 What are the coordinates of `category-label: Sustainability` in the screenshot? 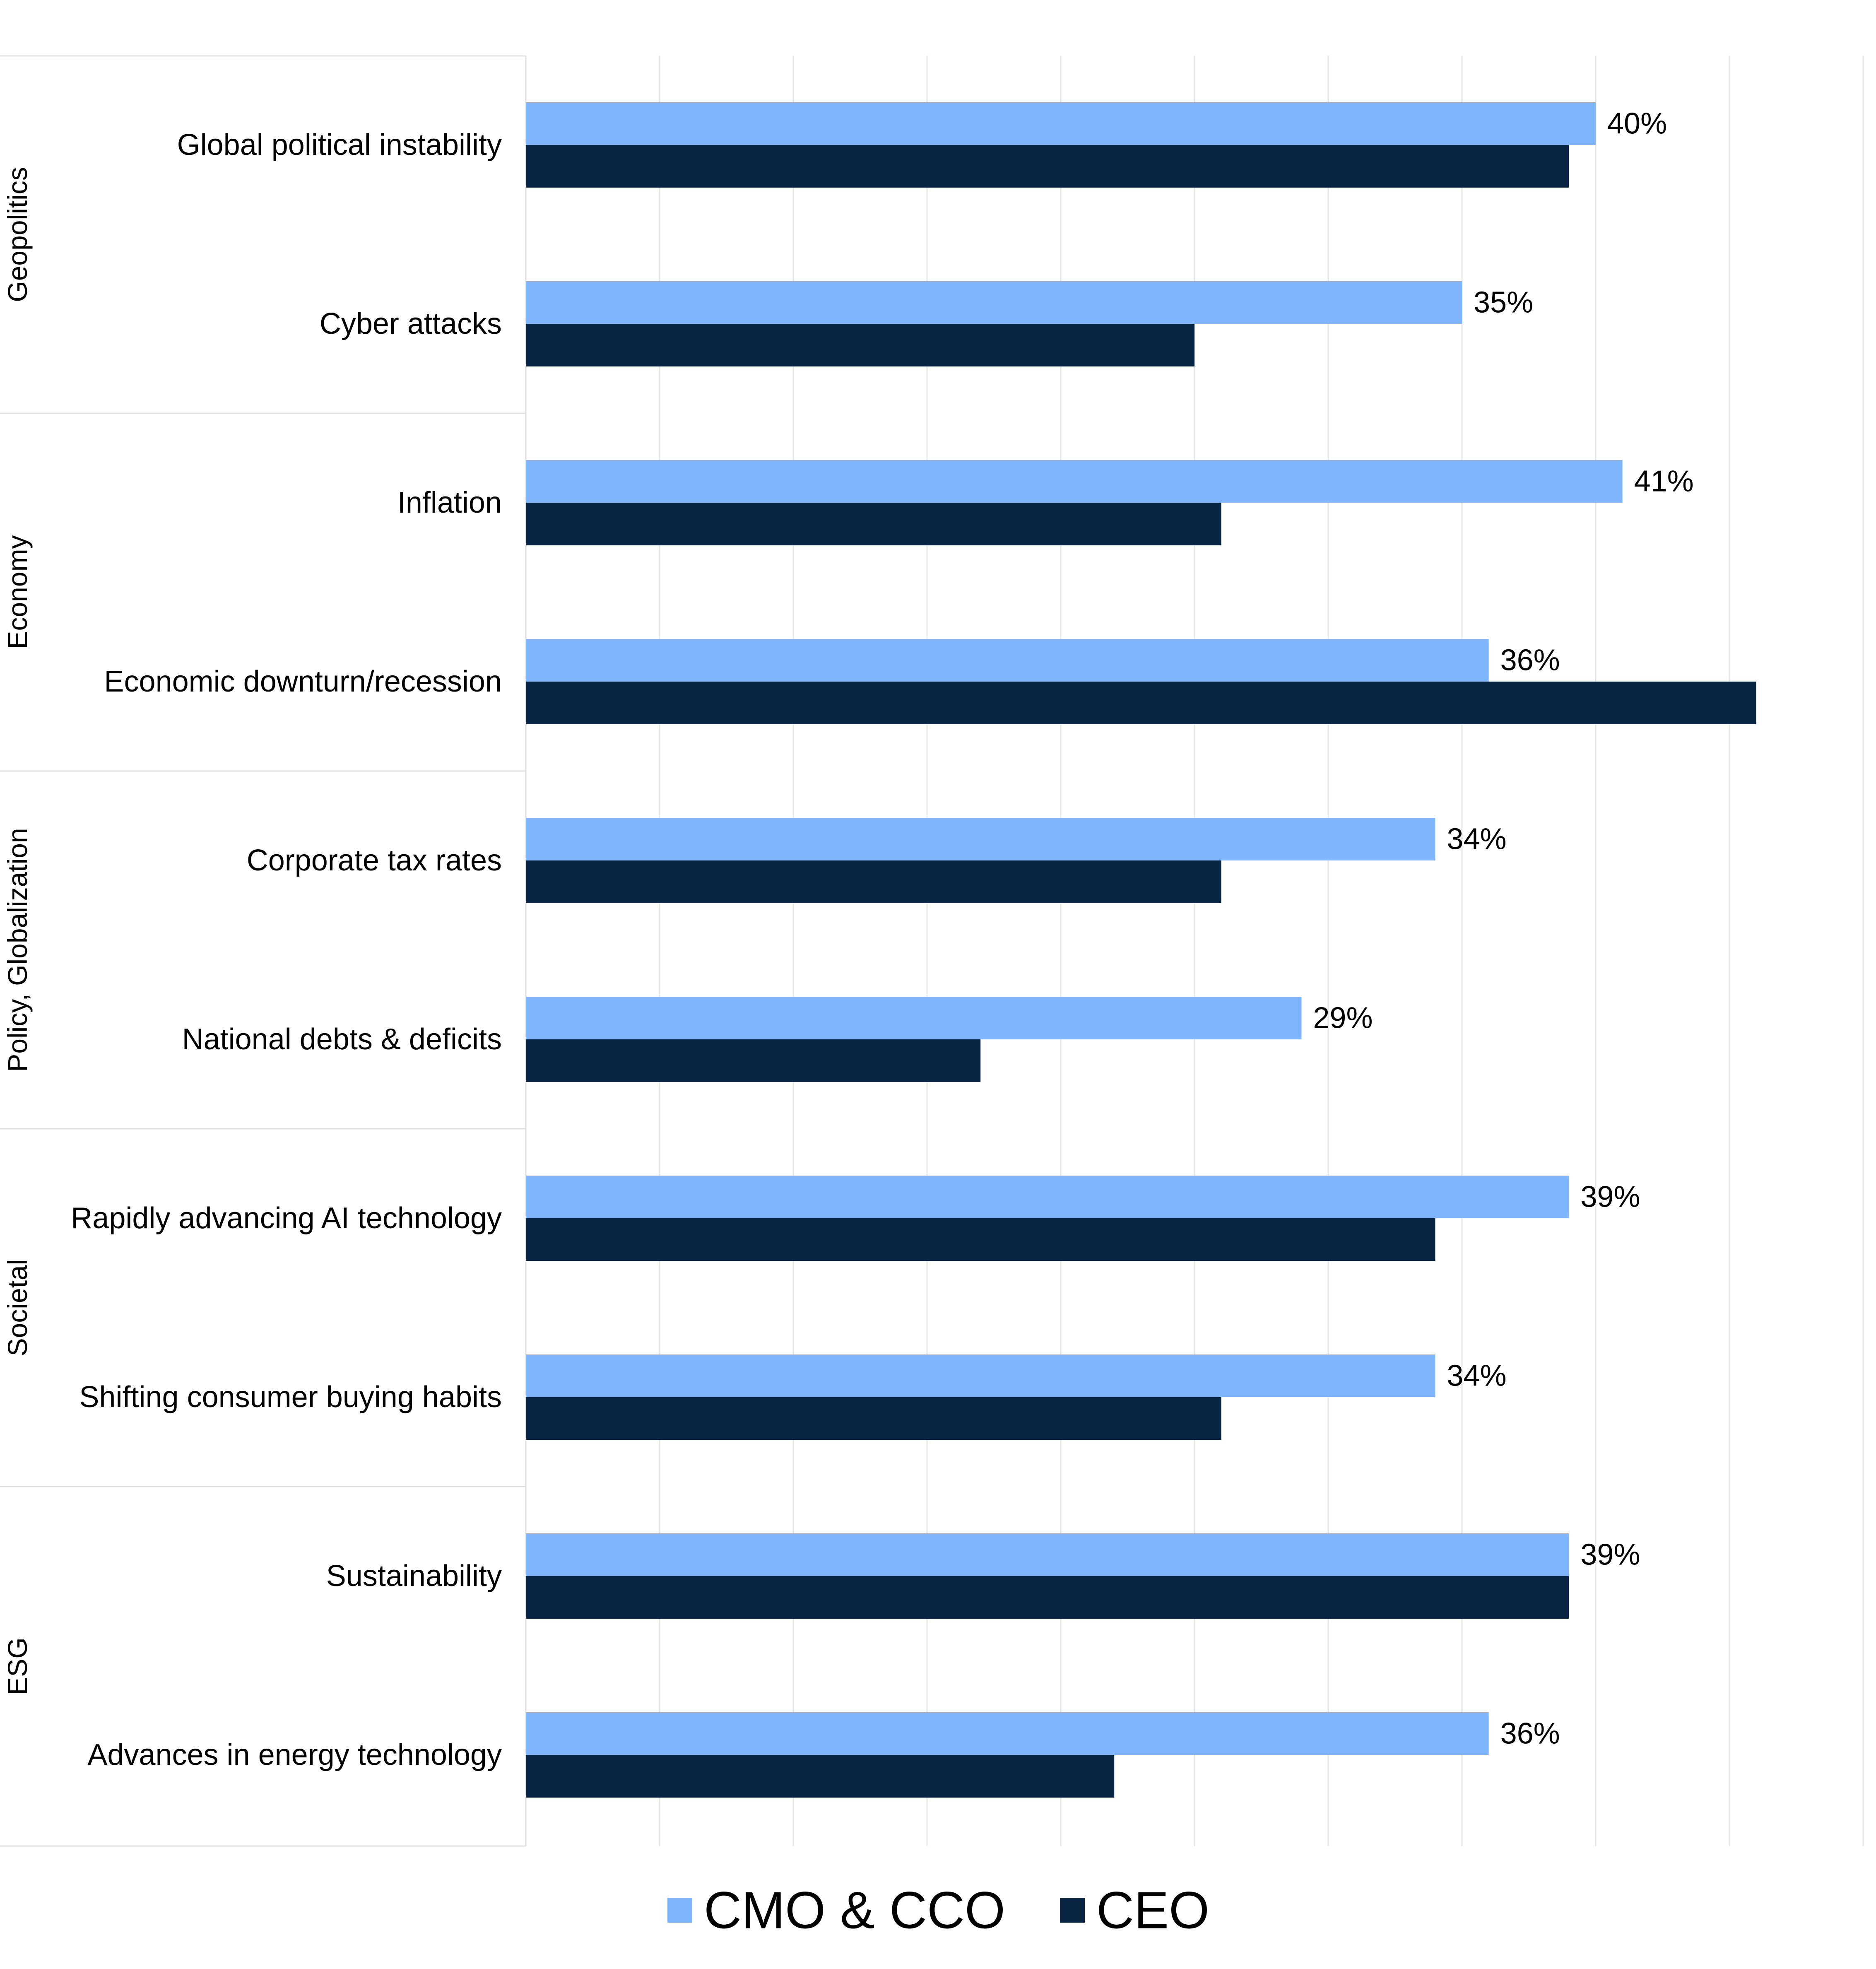 It's located at (414, 1576).